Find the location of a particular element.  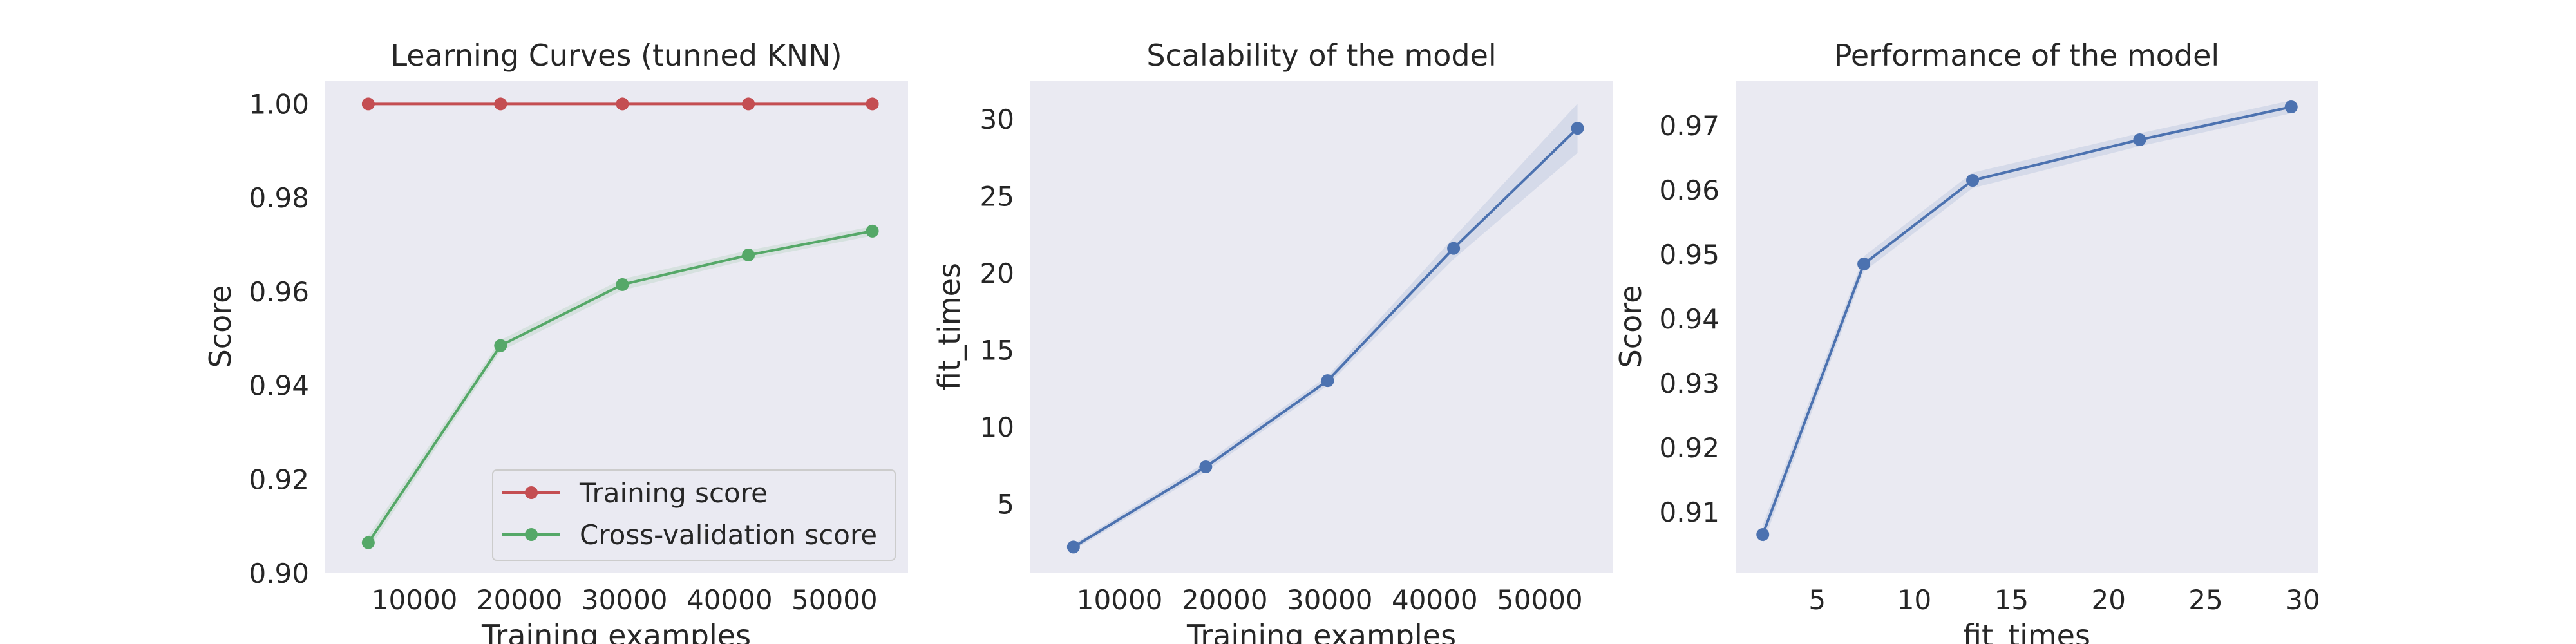

y-tick-label: 1.00 is located at coordinates (279, 104).